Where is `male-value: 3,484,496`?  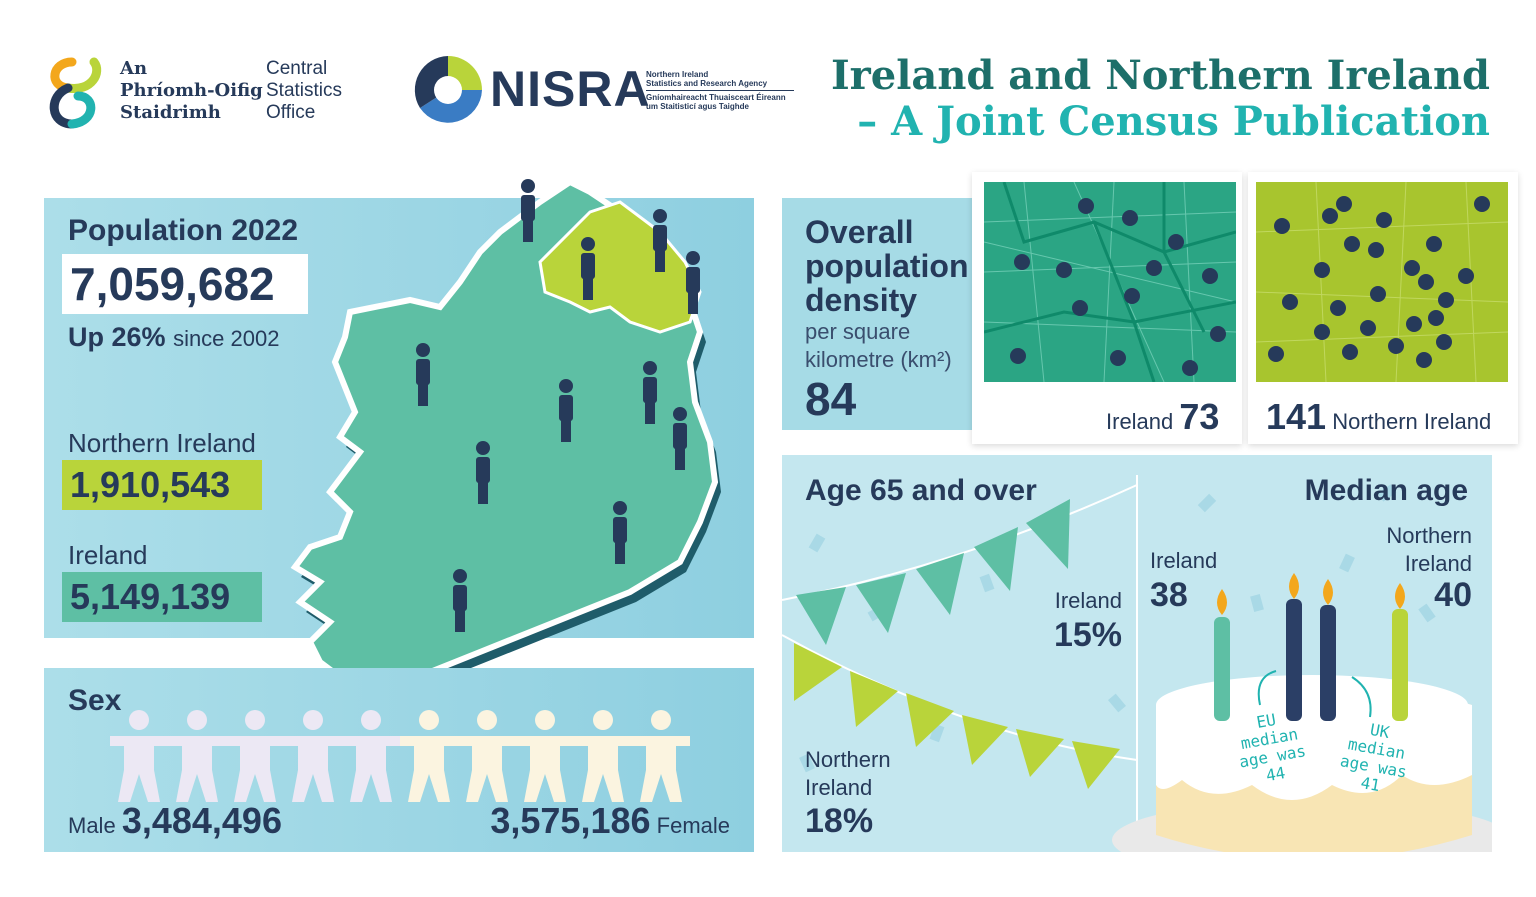
male-value: 3,484,496 is located at coordinates (201, 820).